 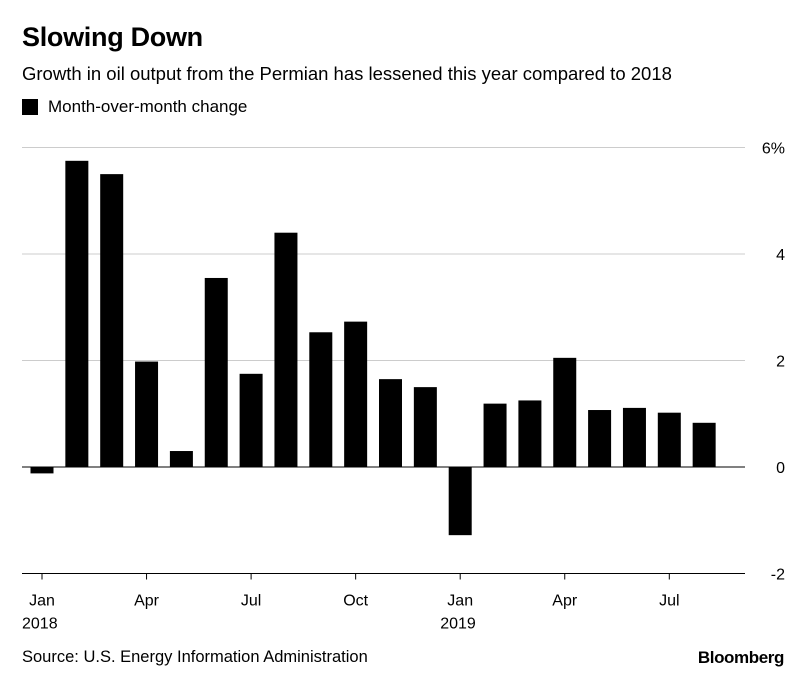 I want to click on y-tick-label: 0, so click(x=780, y=468).